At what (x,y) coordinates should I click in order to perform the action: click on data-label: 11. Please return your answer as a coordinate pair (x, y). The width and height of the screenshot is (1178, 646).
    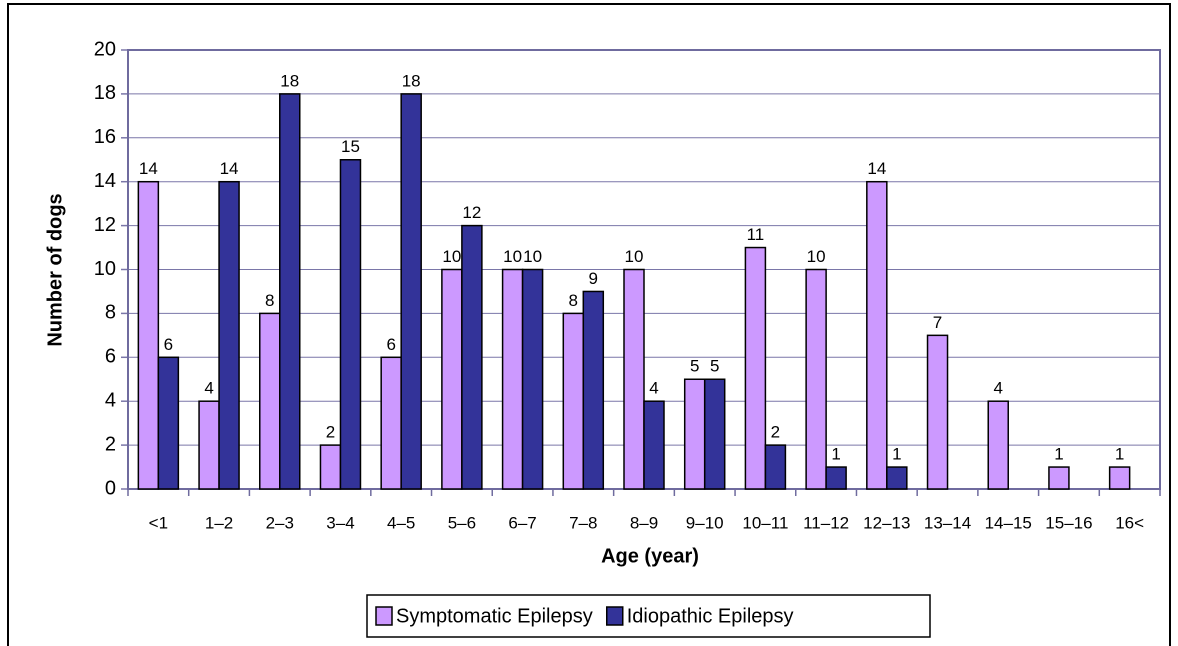
    Looking at the image, I should click on (756, 234).